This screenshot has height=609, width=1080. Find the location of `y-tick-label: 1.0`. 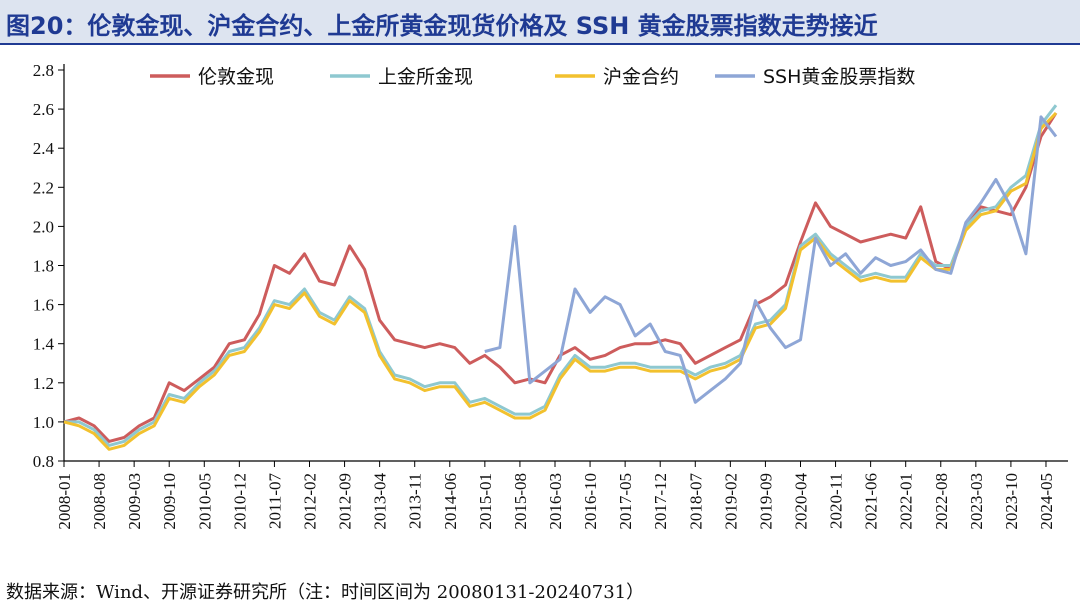

y-tick-label: 1.0 is located at coordinates (43, 422).